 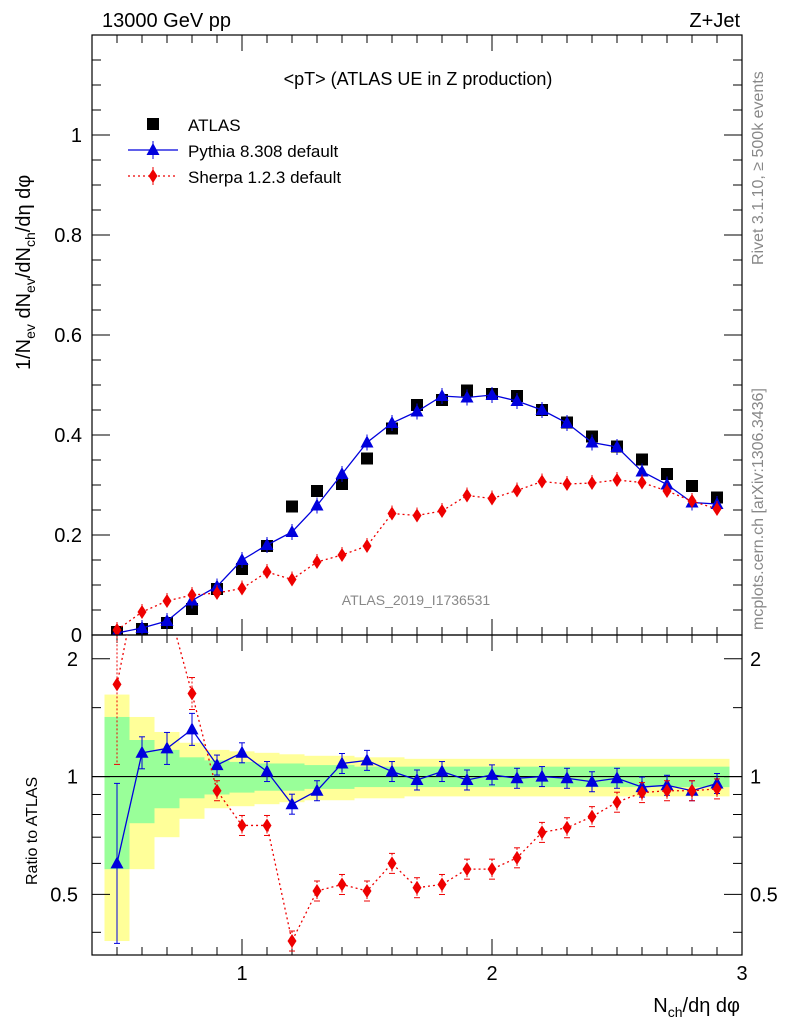 I want to click on y-tick-label: 0, so click(x=76, y=636).